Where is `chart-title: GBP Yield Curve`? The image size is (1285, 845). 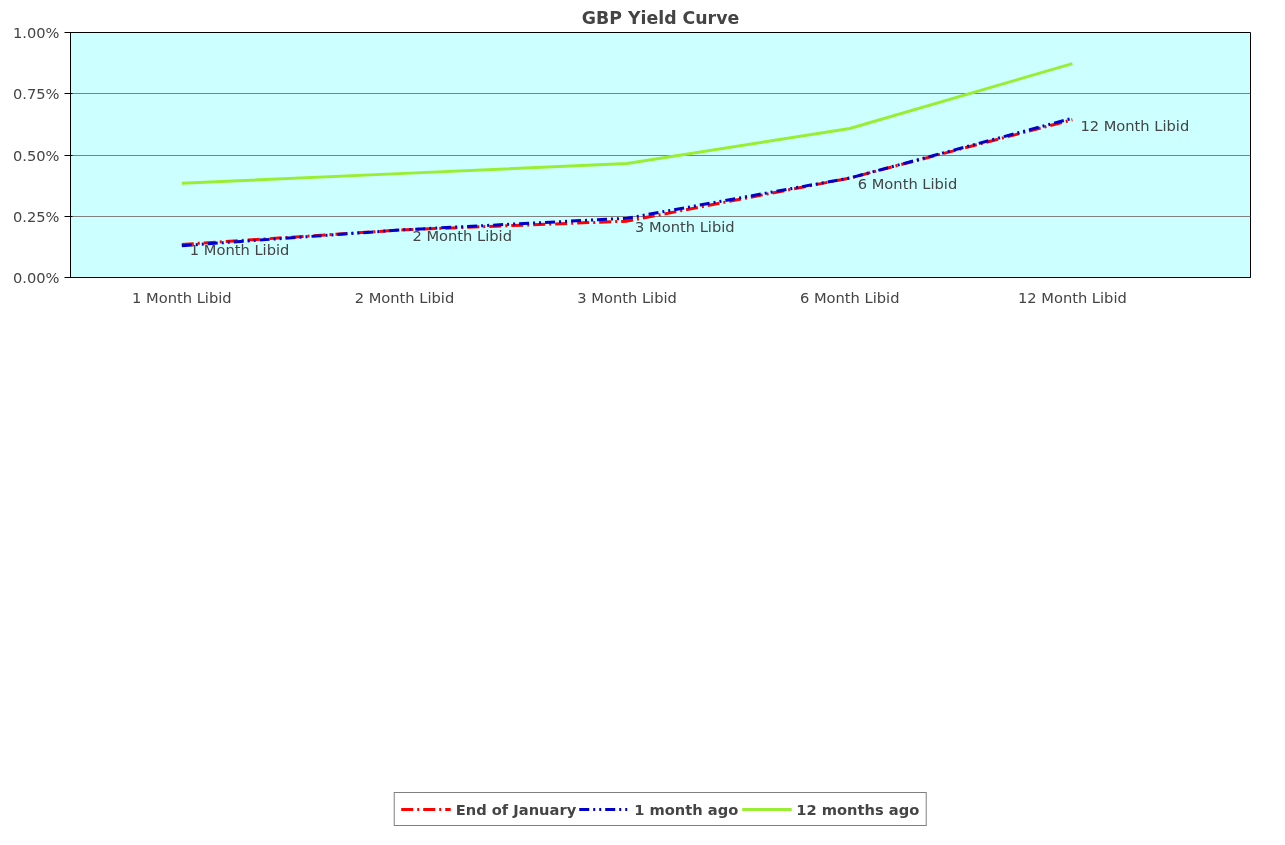 chart-title: GBP Yield Curve is located at coordinates (660, 17).